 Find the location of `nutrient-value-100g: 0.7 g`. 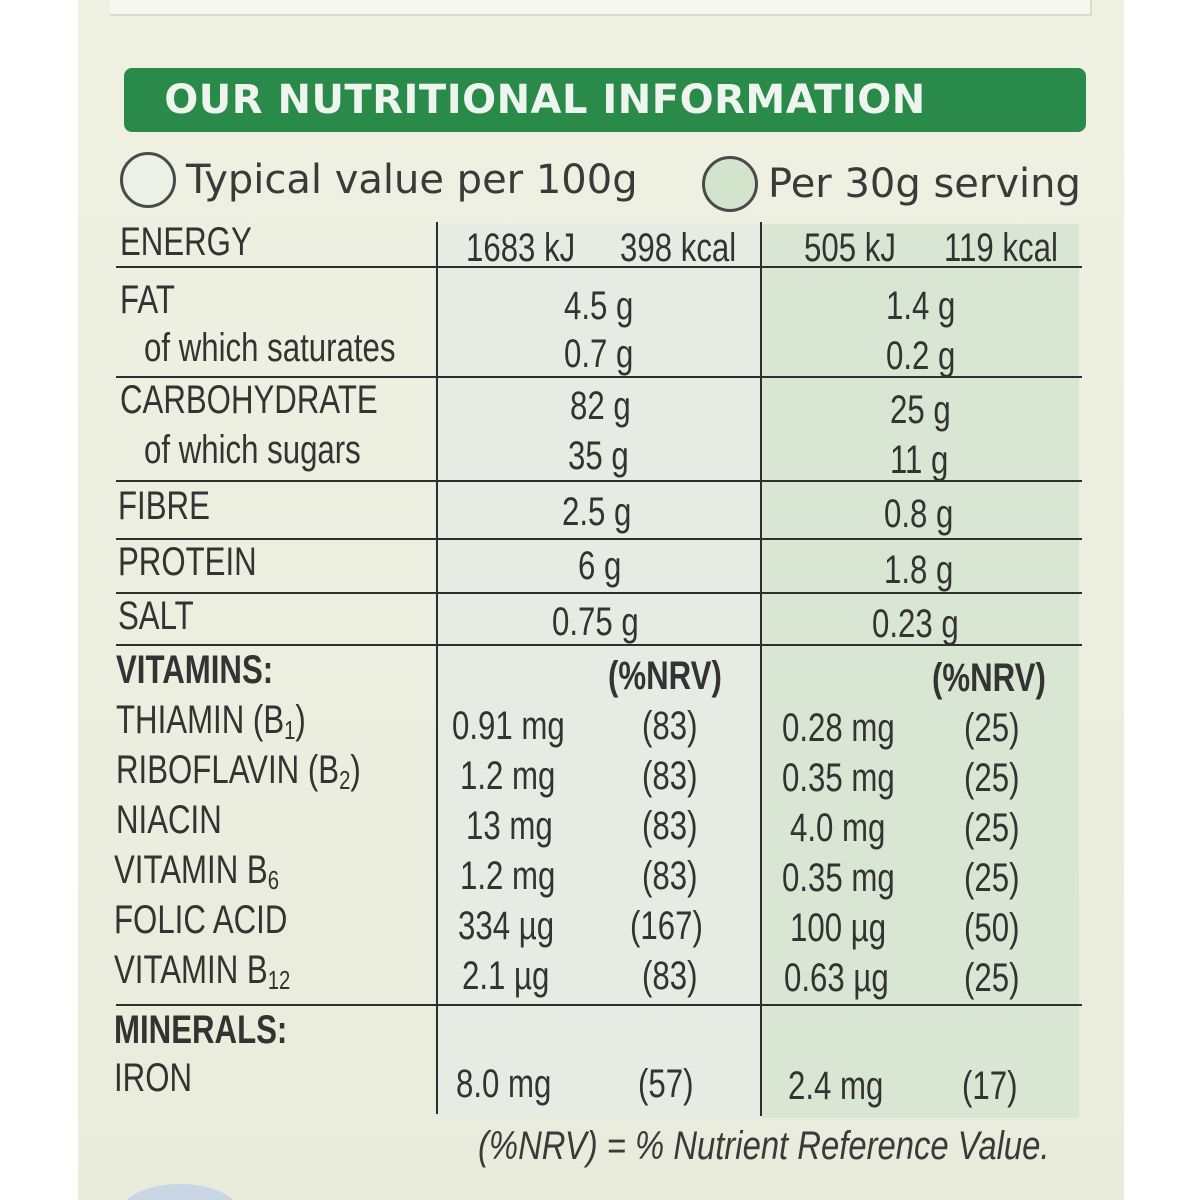

nutrient-value-100g: 0.7 g is located at coordinates (599, 354).